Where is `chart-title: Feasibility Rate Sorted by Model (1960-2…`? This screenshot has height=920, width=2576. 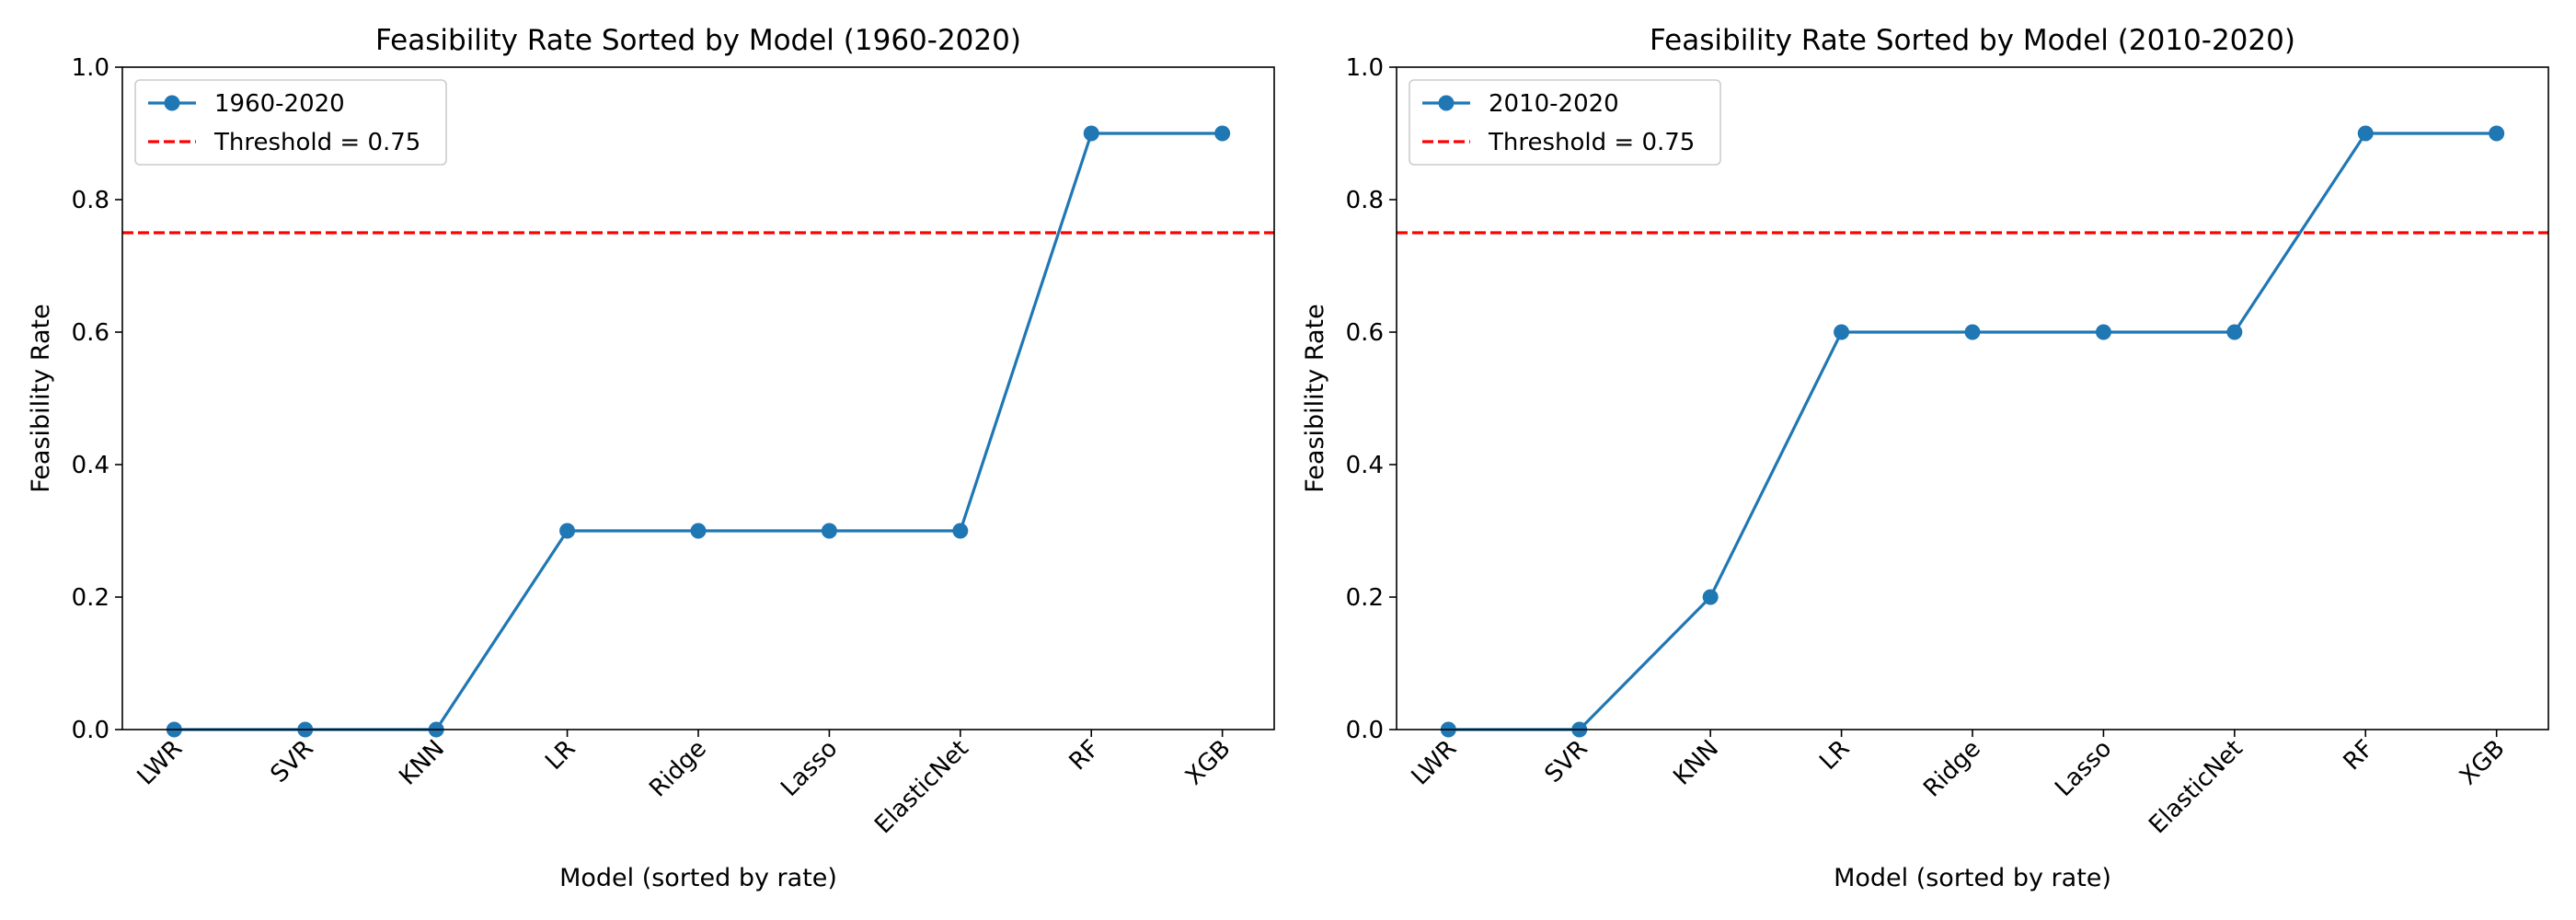
chart-title: Feasibility Rate Sorted by Model (1960-2… is located at coordinates (698, 40).